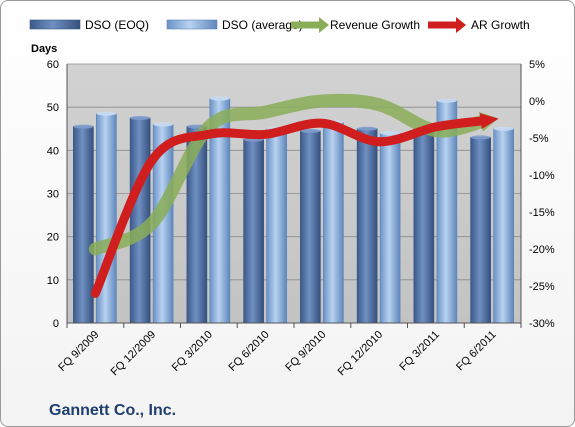 This screenshot has width=575, height=427. Describe the element at coordinates (419, 351) in the screenshot. I see `x-tick-label: FQ 3/2011` at that location.